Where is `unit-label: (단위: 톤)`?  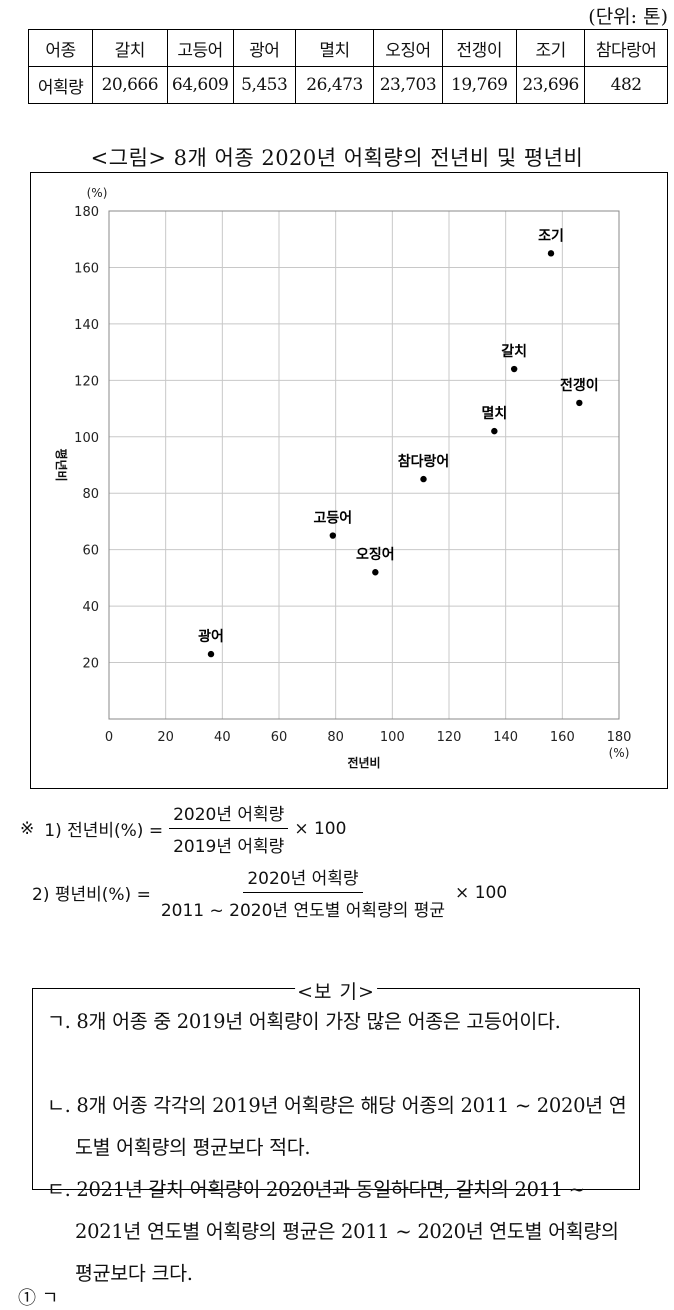
unit-label: (단위: 톤) is located at coordinates (628, 17).